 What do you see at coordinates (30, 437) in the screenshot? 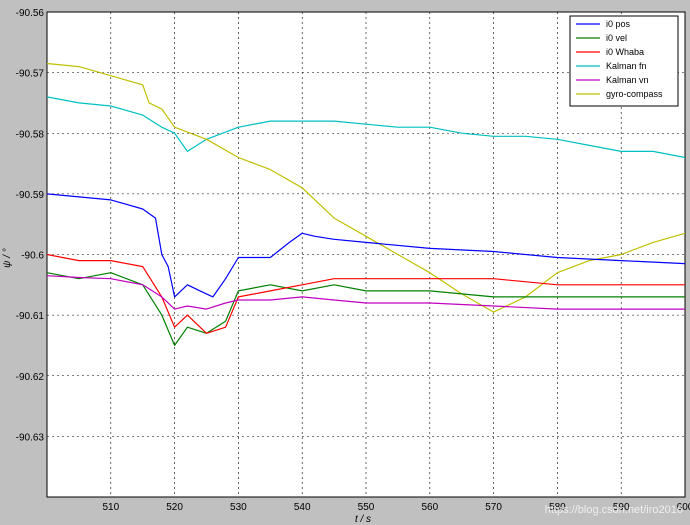
I see `y-tick-label: -90.63` at bounding box center [30, 437].